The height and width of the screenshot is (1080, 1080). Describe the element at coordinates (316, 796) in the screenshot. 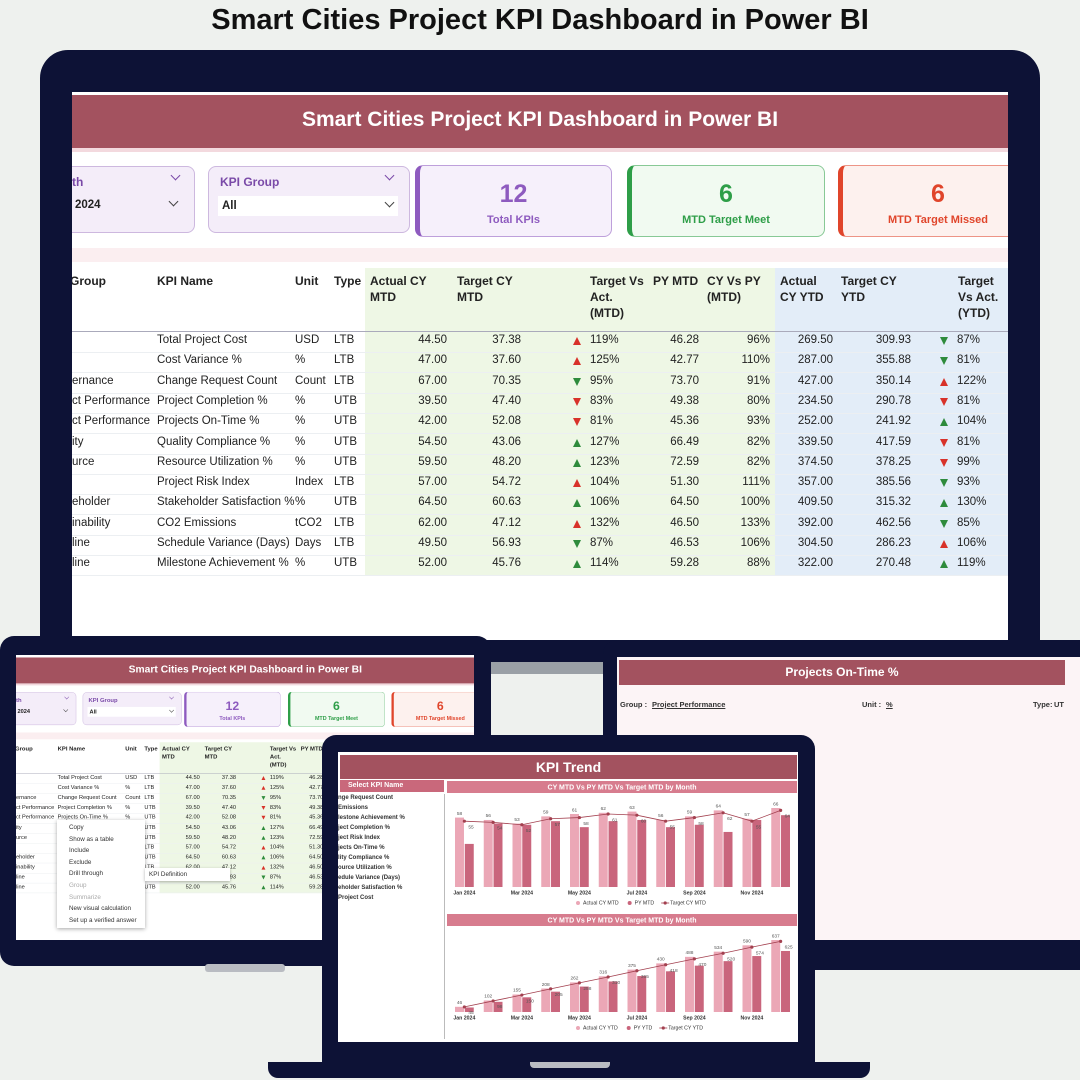

I see `table-cell: 73.70` at that location.